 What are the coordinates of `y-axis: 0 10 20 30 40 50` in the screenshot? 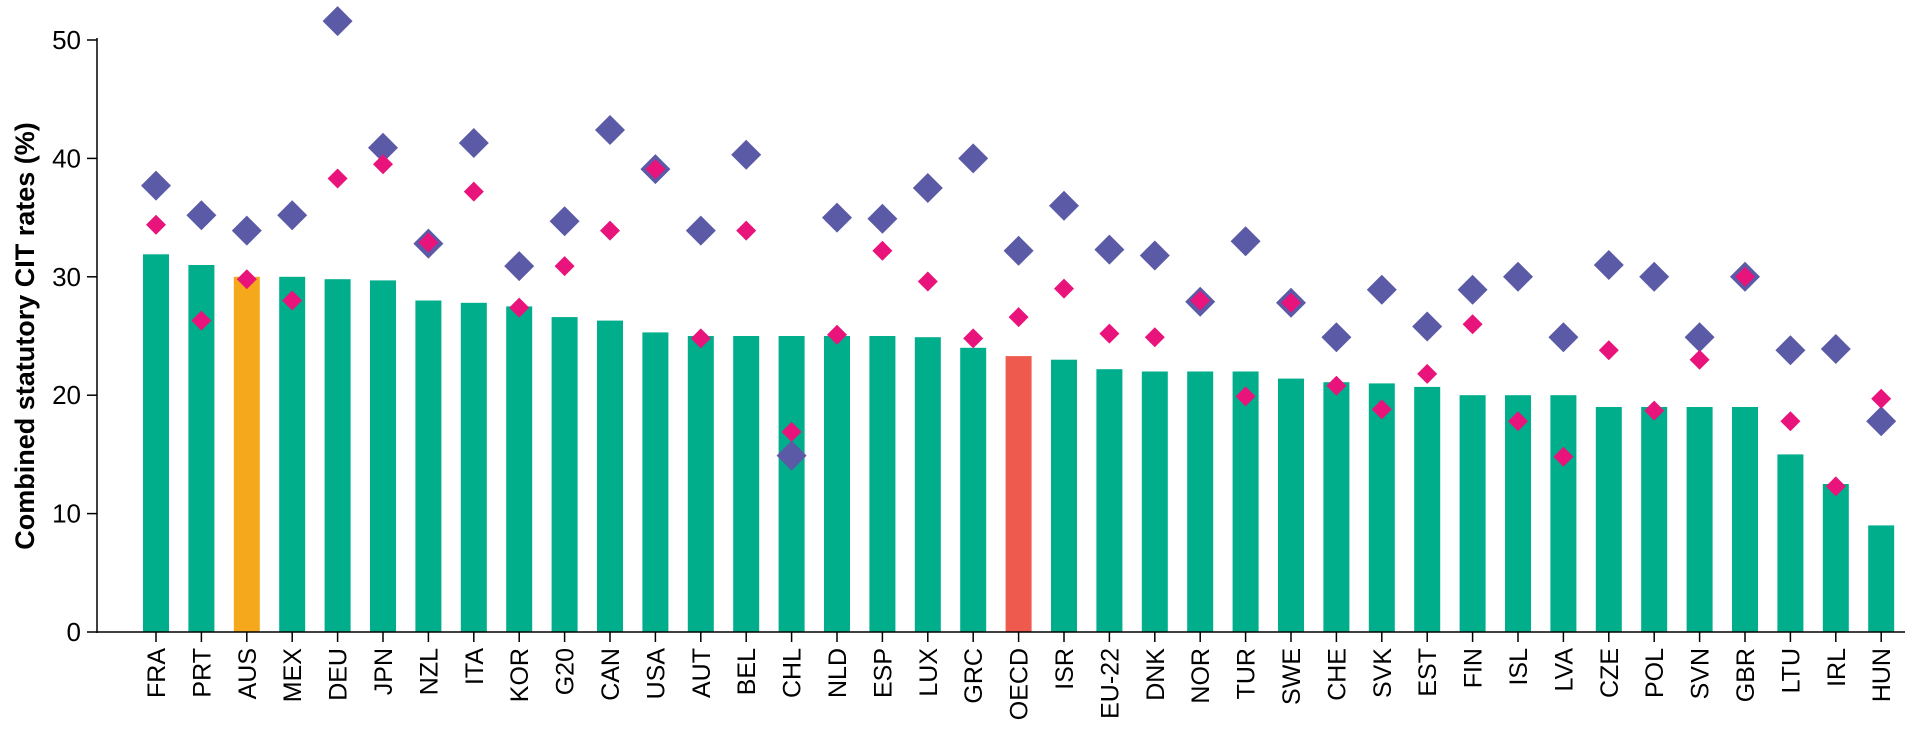 It's located at (75, 336).